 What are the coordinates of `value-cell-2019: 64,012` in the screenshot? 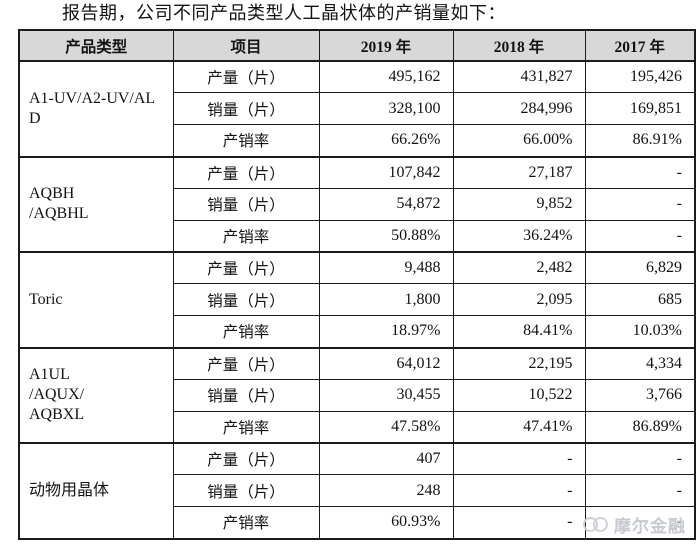 It's located at (386, 363).